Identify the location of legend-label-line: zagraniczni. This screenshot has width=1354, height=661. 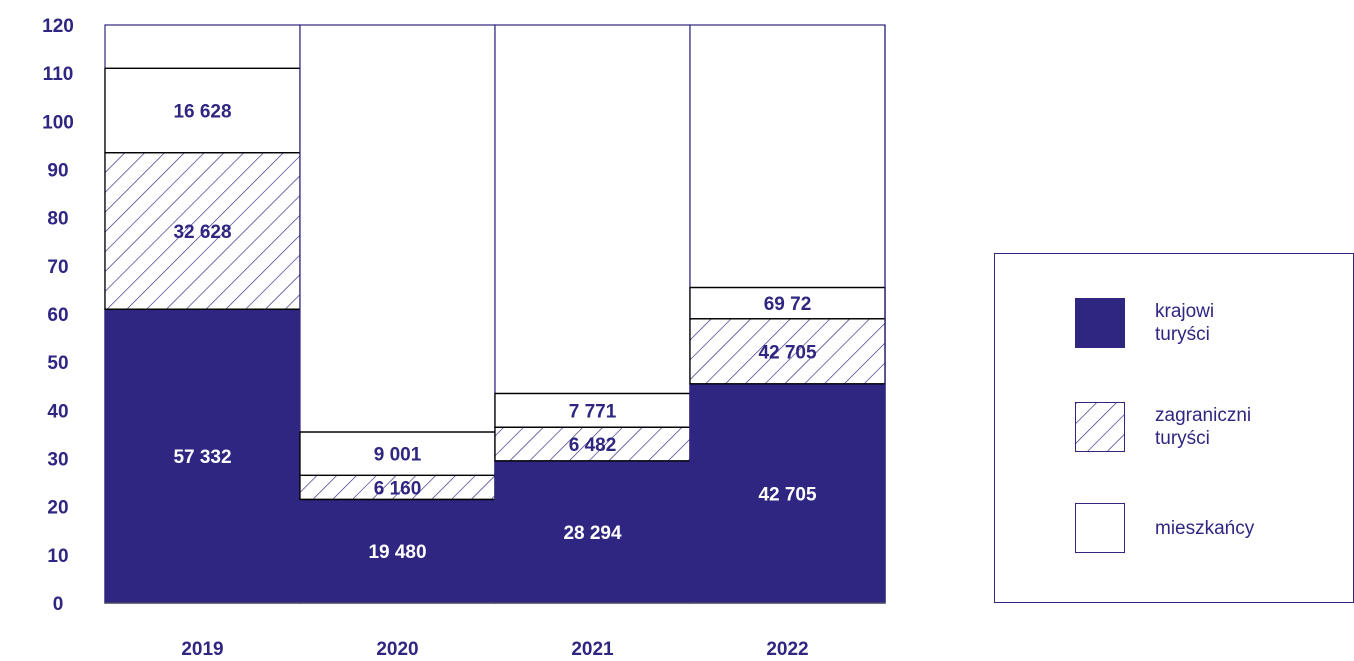
(1203, 415).